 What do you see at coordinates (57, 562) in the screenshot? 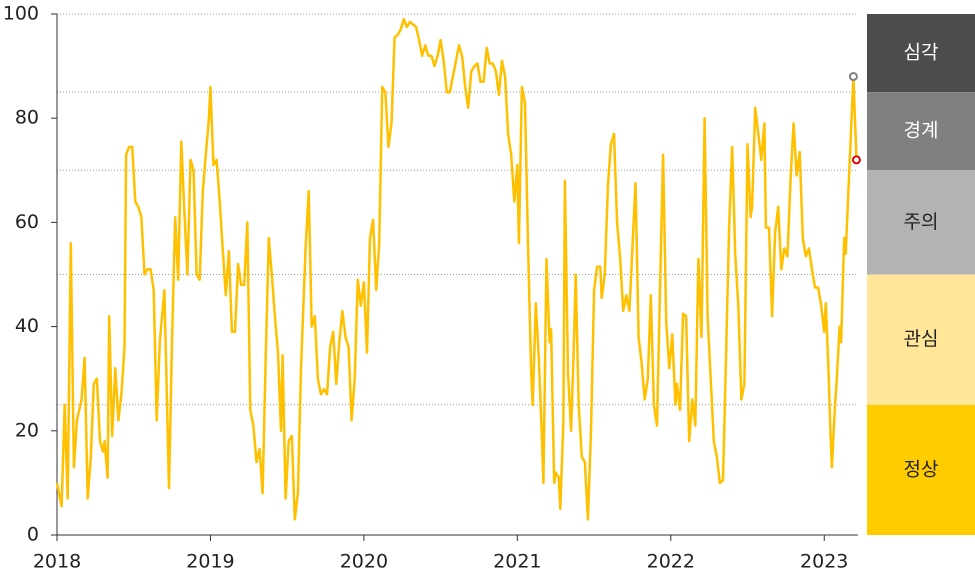
I see `x-tick-label: 2018` at bounding box center [57, 562].